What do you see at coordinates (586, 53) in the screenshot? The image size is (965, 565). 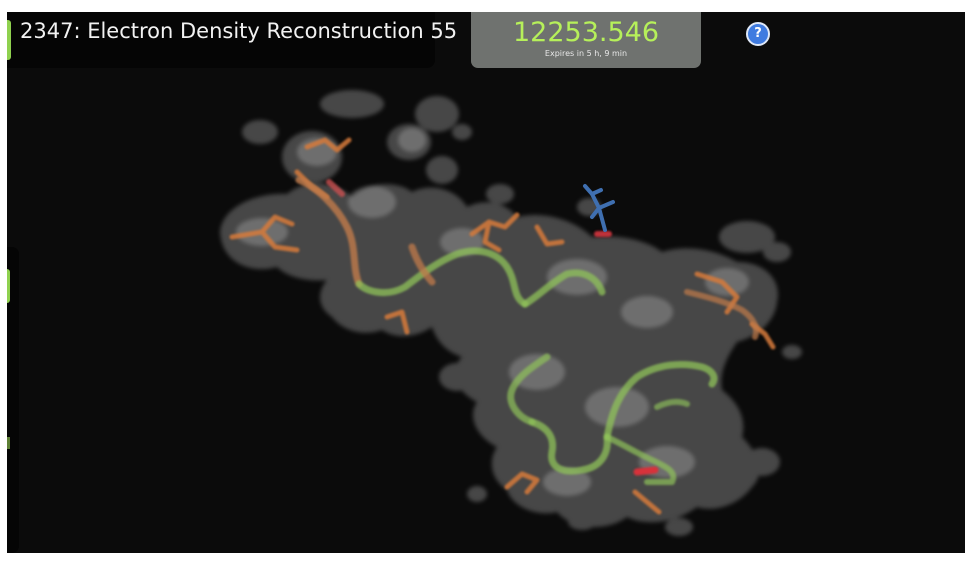 I see `expiry-text: Expires in 5 h, 9 min` at bounding box center [586, 53].